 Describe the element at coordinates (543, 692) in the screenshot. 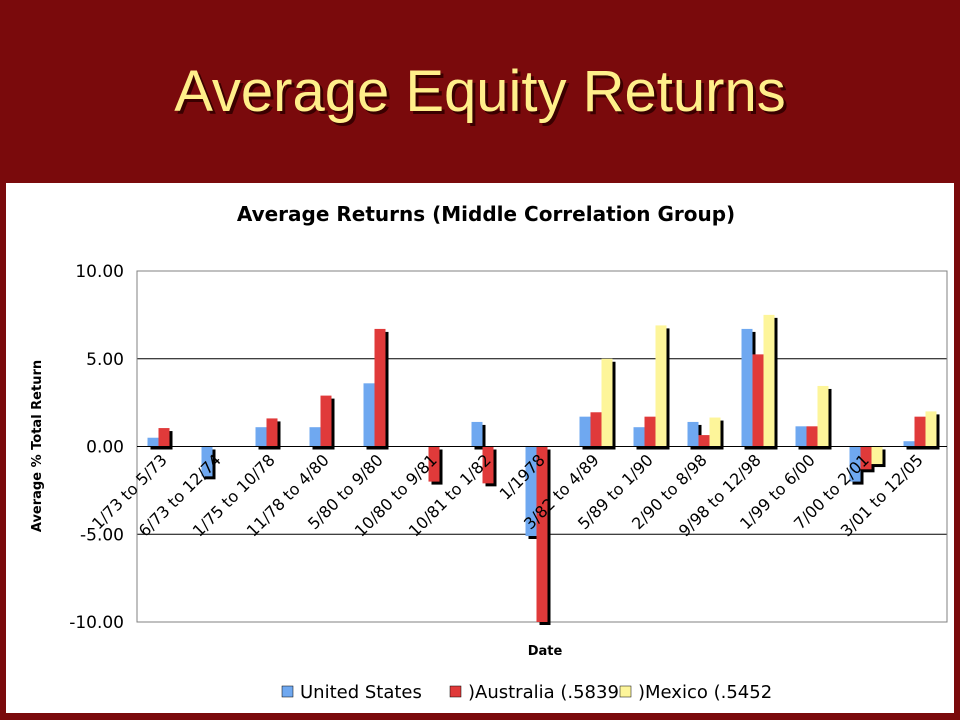

I see `legend-label: )Australia (.5839` at that location.